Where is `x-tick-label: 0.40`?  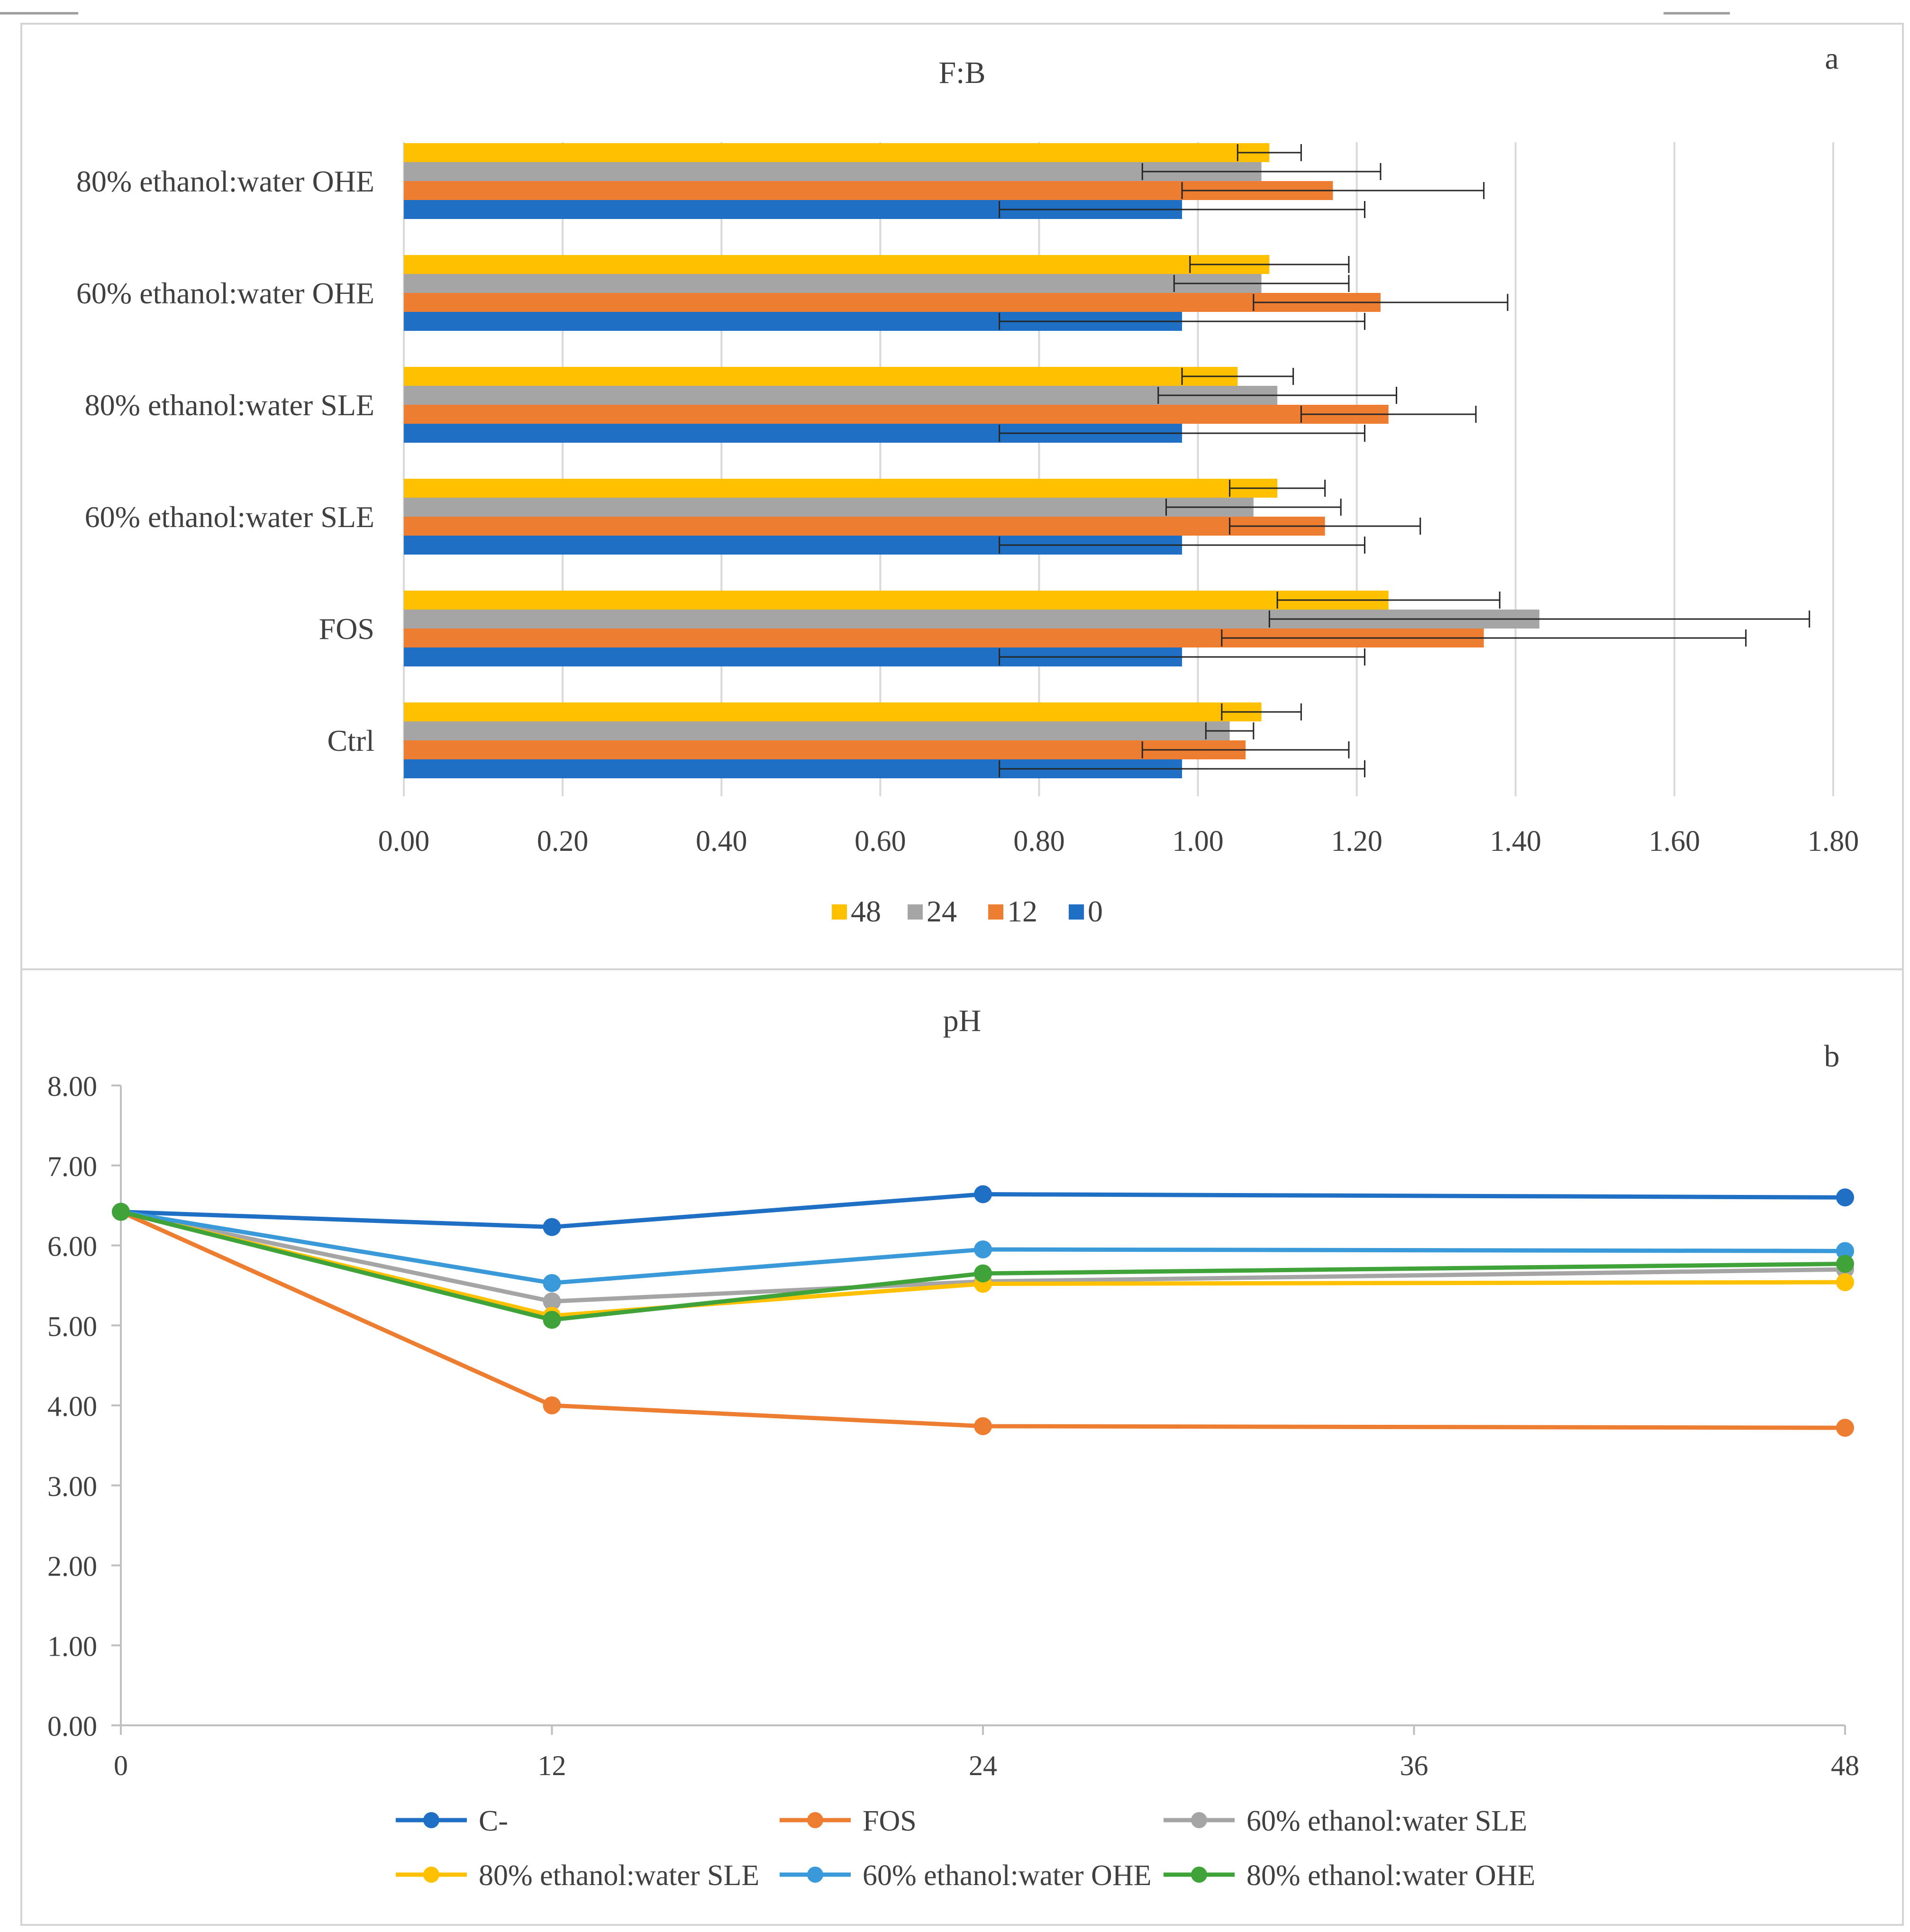
x-tick-label: 0.40 is located at coordinates (721, 841).